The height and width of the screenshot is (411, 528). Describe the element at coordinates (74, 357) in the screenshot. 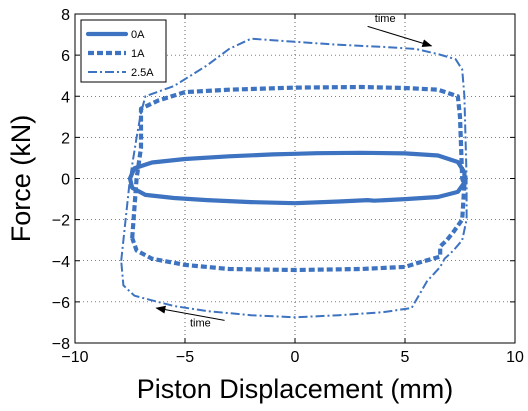

I see `x-tick-label: −10` at that location.